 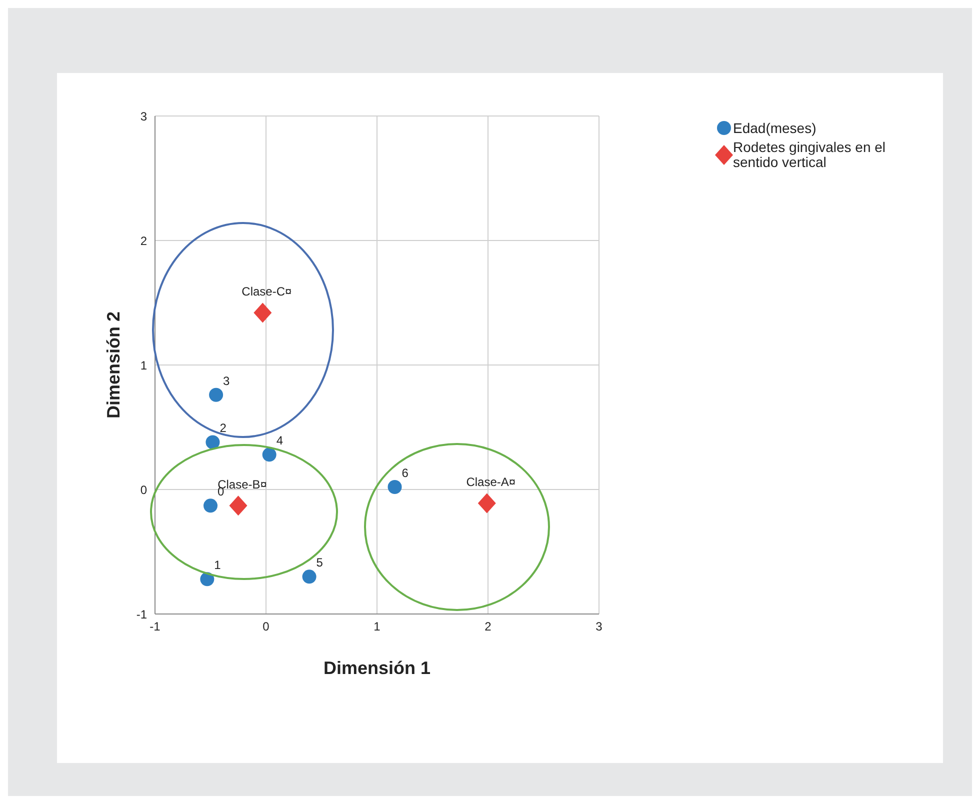 What do you see at coordinates (774, 128) in the screenshot?
I see `legend-label: Edad(meses)` at bounding box center [774, 128].